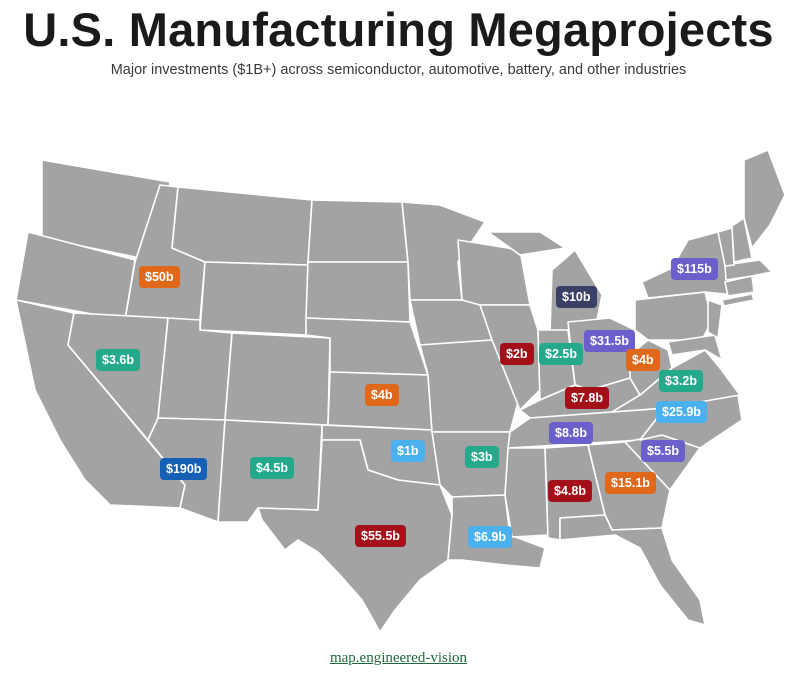  Describe the element at coordinates (118, 360) in the screenshot. I see `marker-nevada: $3.6b` at that location.